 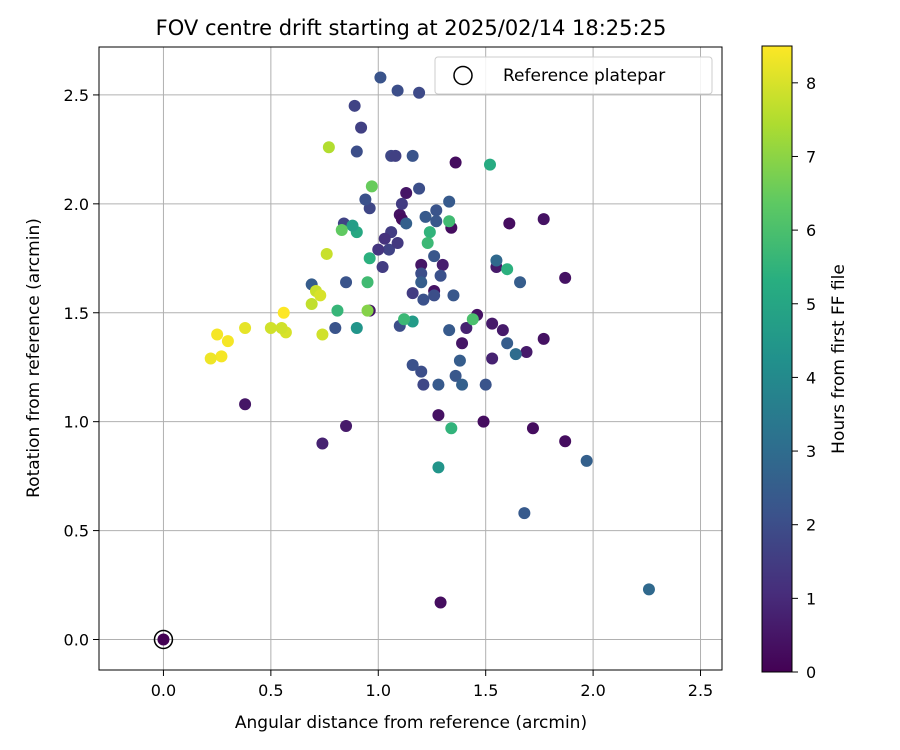 What do you see at coordinates (34, 358) in the screenshot?
I see `y-axis-label: Rotation from reference (arcmin)` at bounding box center [34, 358].